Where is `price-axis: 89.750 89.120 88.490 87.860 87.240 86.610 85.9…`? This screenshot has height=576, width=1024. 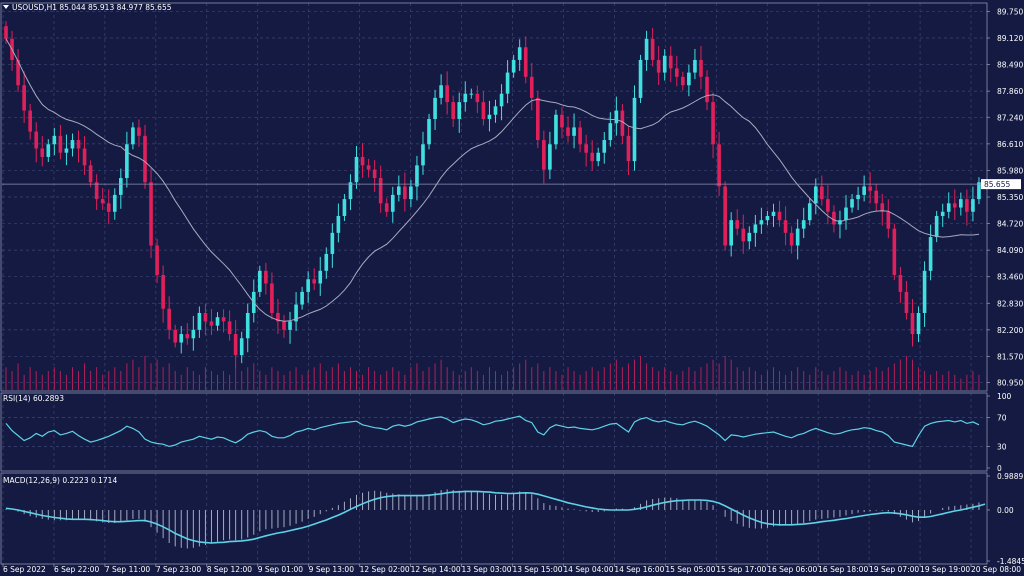 price-axis: 89.750 89.120 88.490 87.860 87.240 86.610 85.9… is located at coordinates (1005, 197).